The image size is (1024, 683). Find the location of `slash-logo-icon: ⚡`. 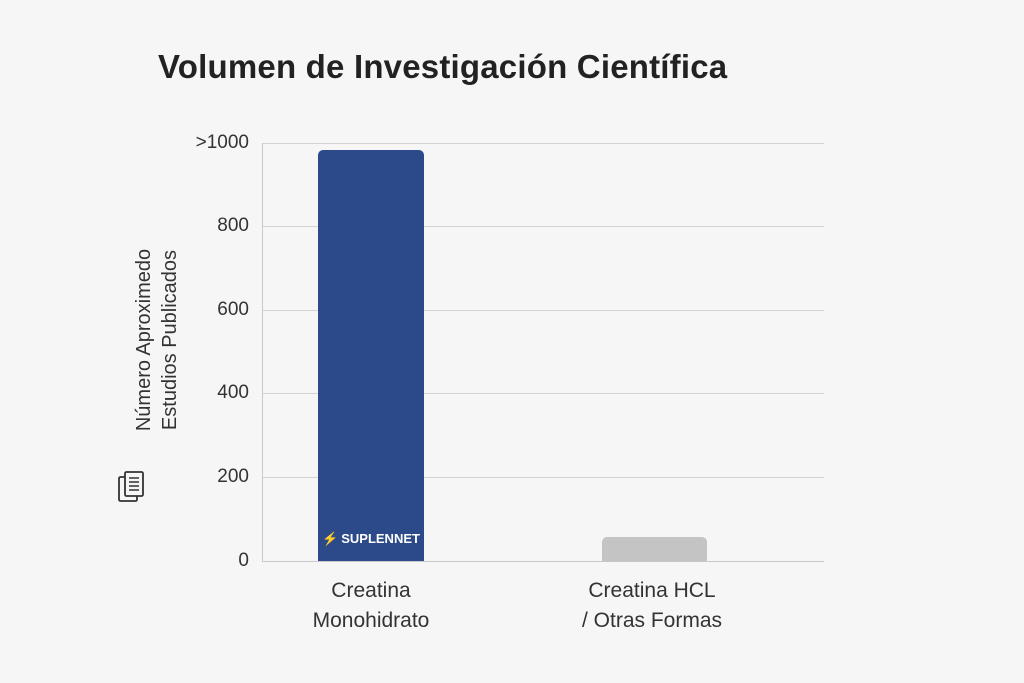

slash-logo-icon: ⚡ is located at coordinates (330, 538).